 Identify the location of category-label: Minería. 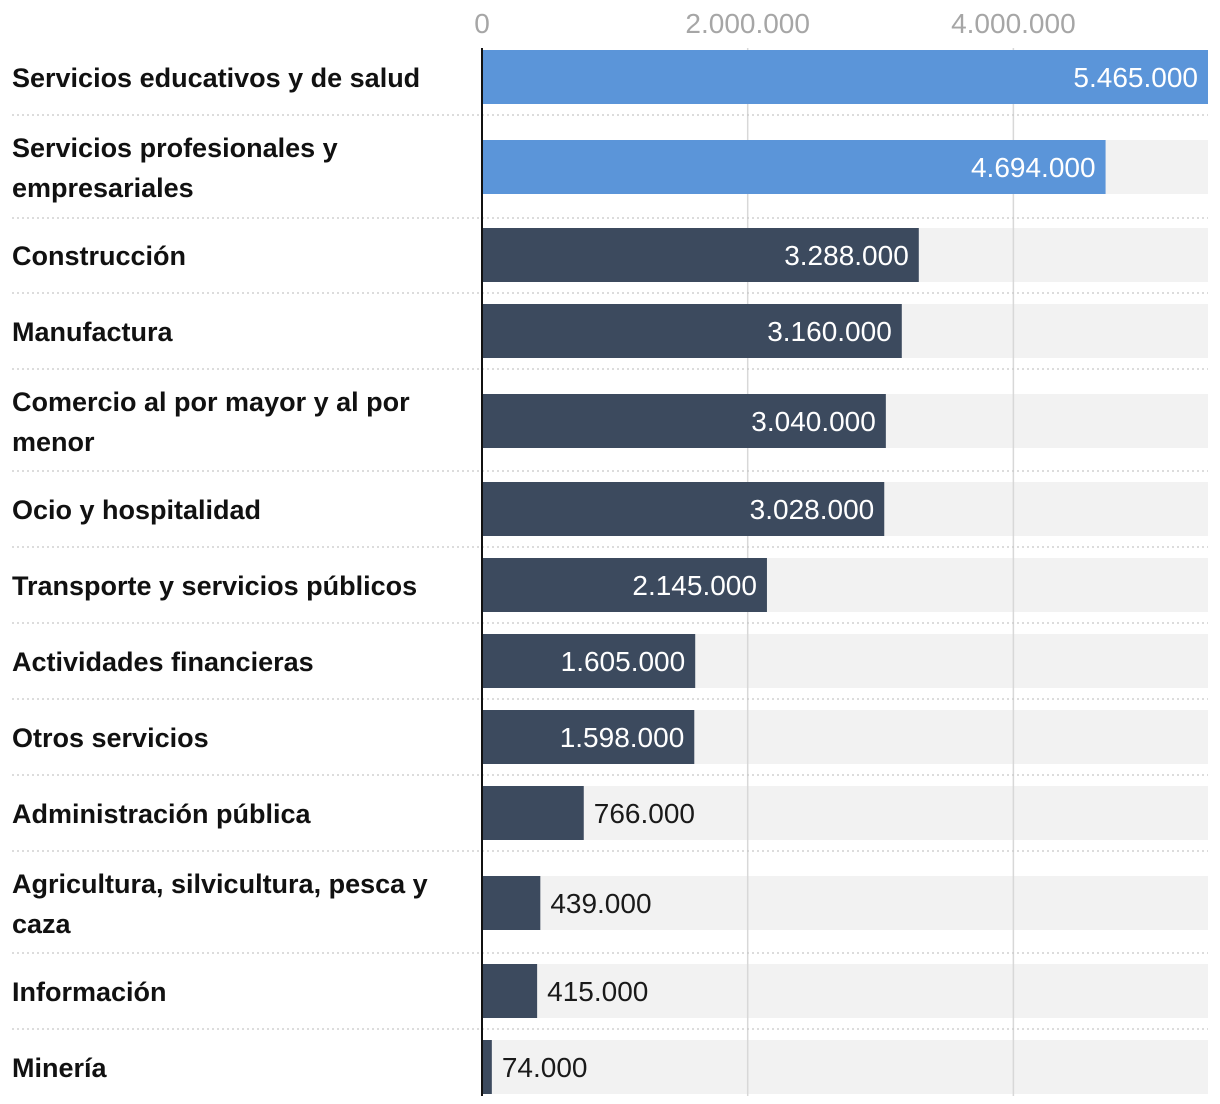
(60, 1068).